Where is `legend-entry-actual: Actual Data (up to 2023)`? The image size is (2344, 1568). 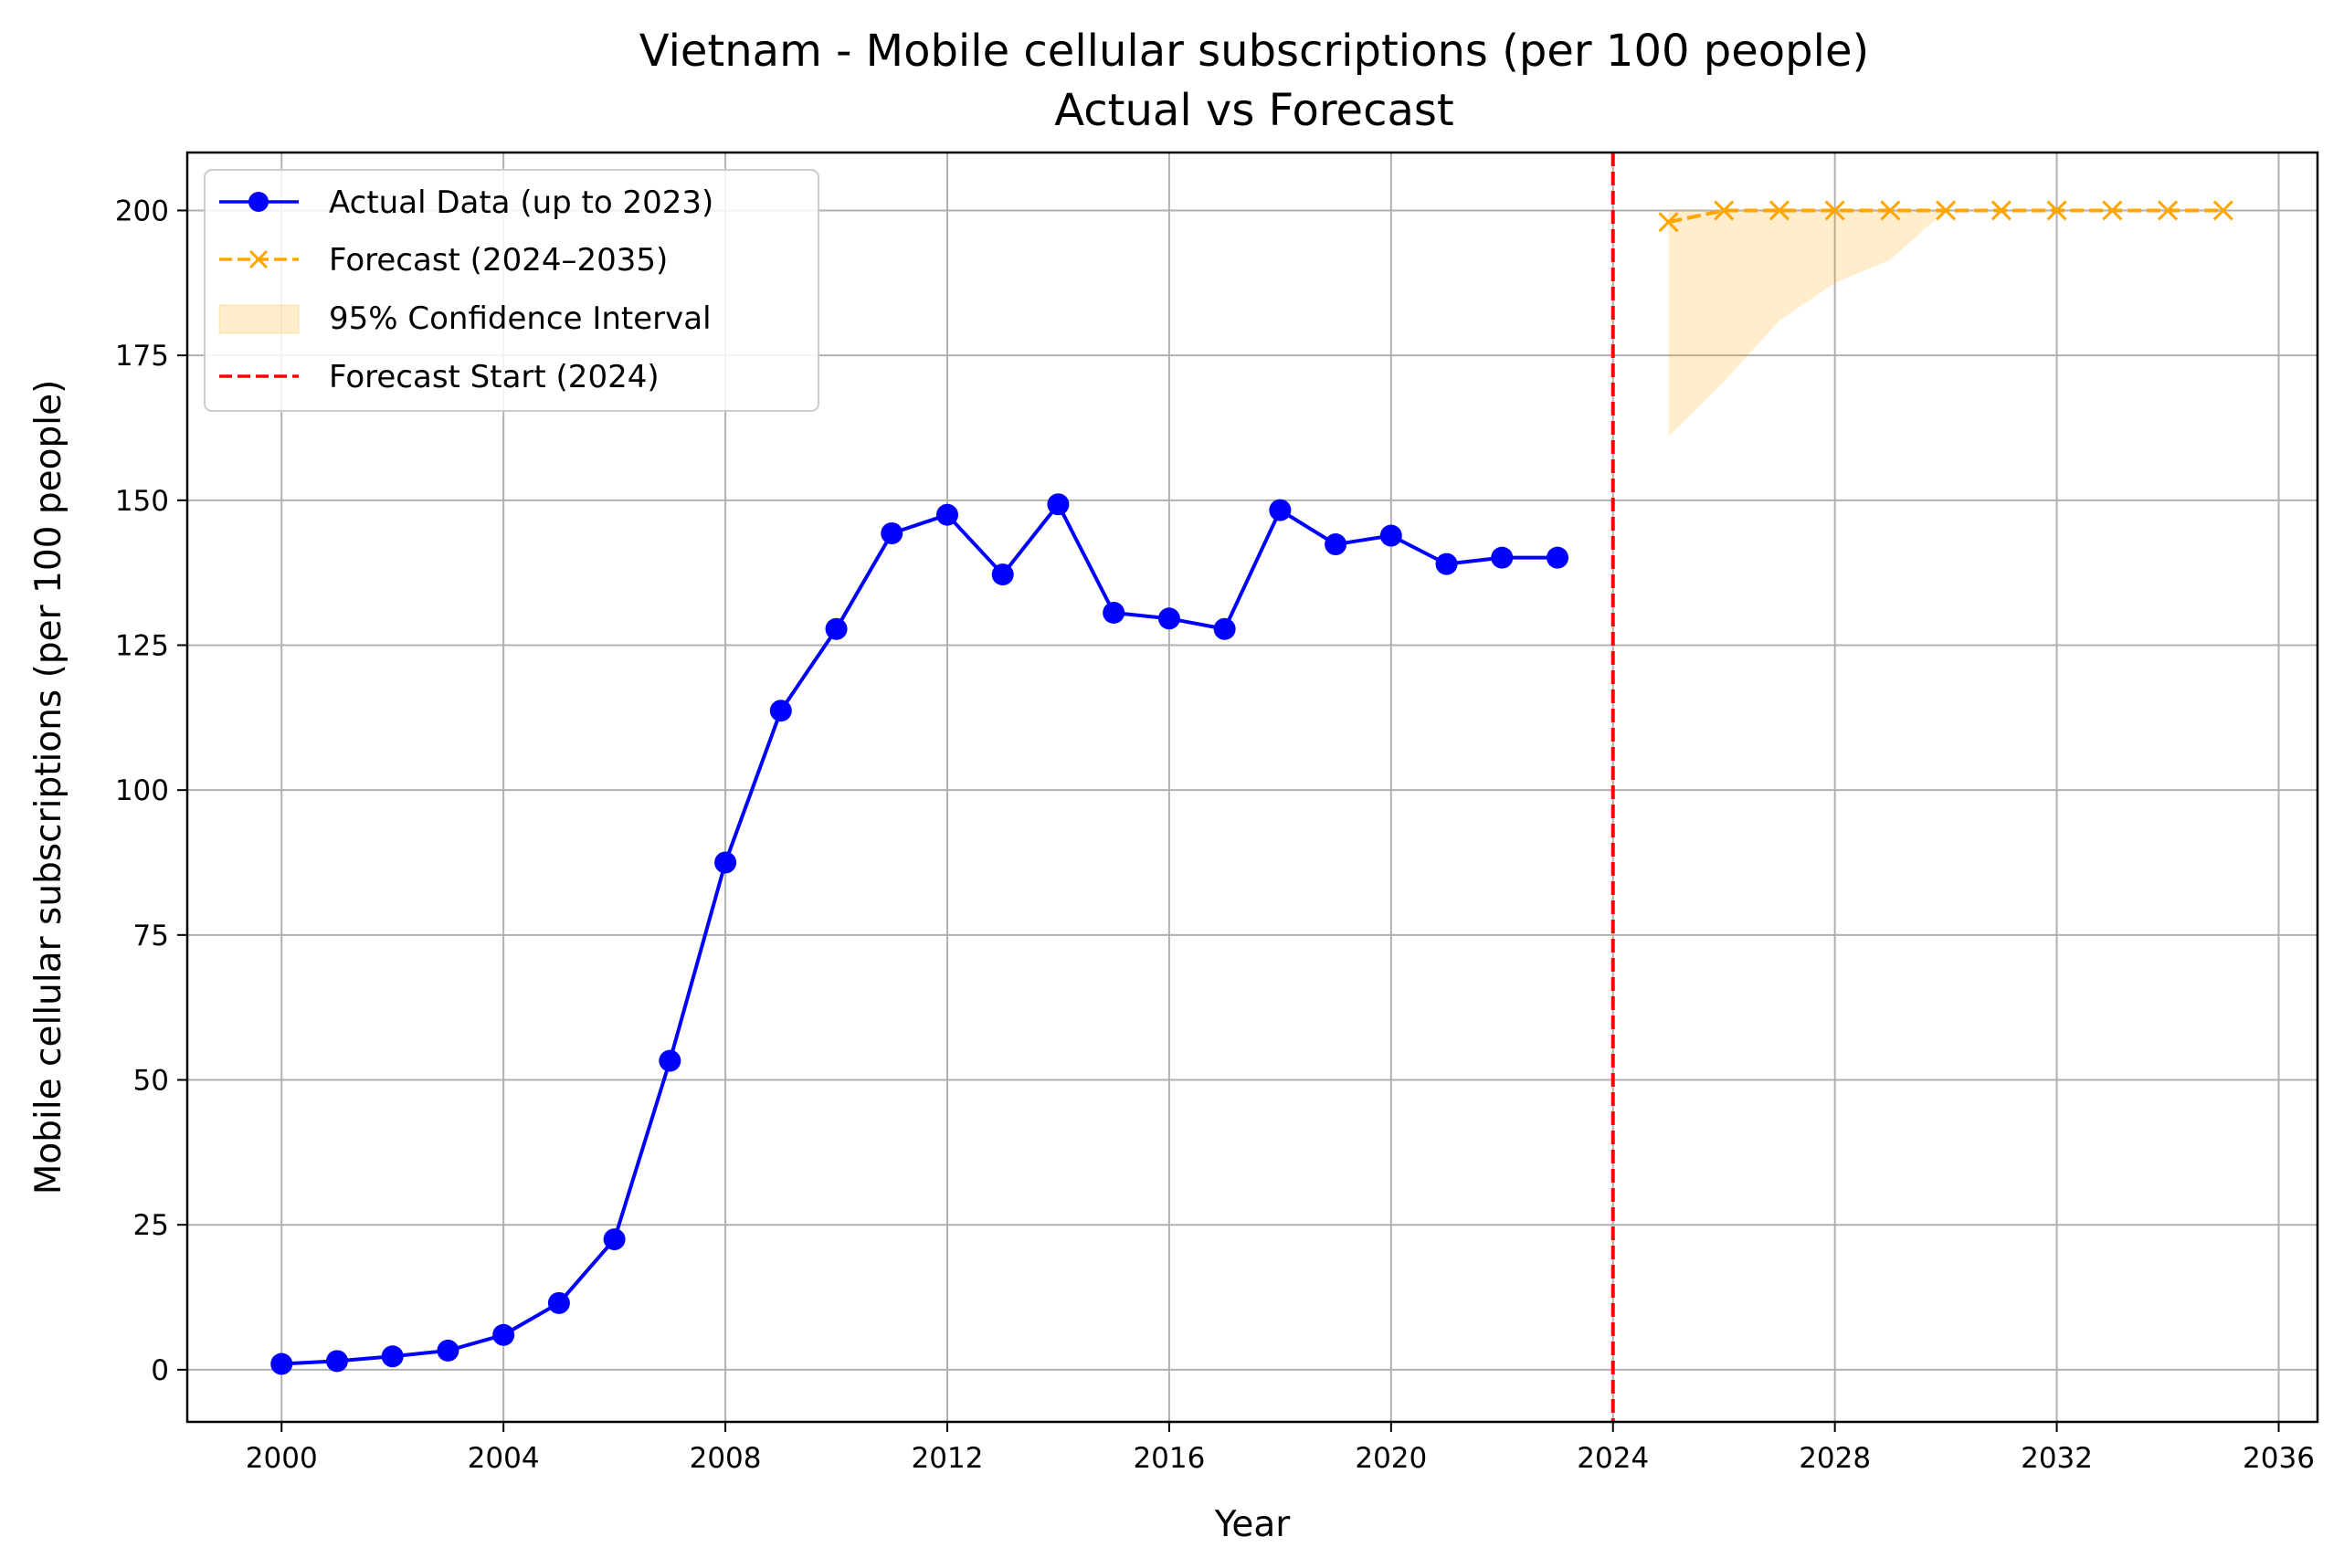
legend-entry-actual: Actual Data (up to 2023) is located at coordinates (466, 202).